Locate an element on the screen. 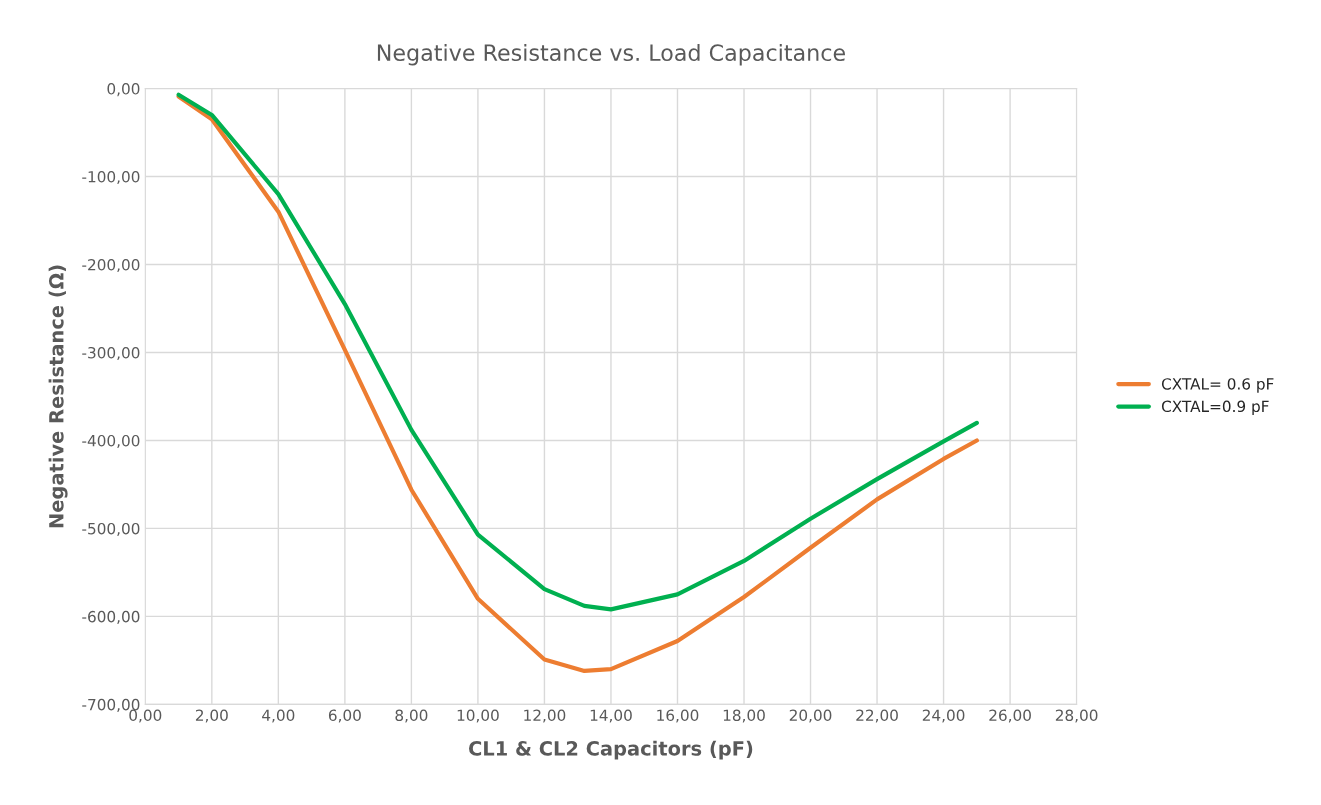 This screenshot has width=1321, height=805. x-tick-label: 4,00 is located at coordinates (278, 716).